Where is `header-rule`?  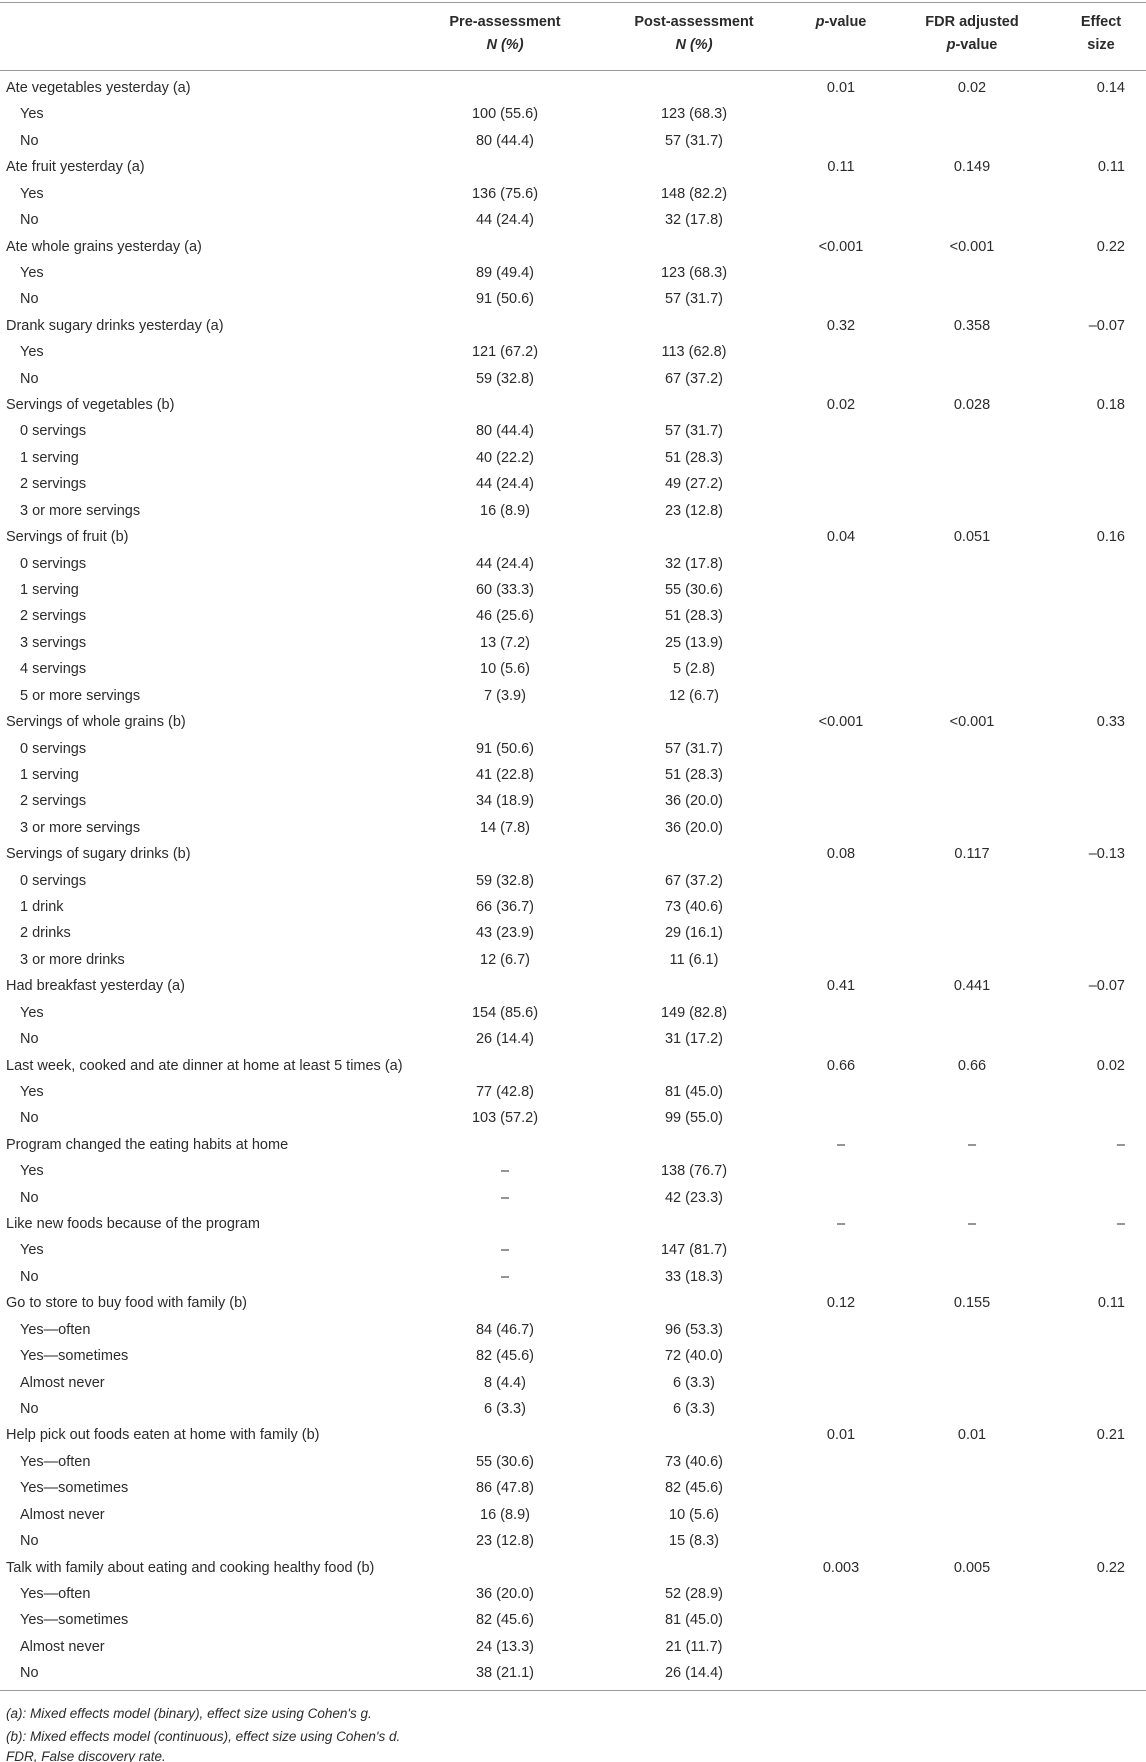
header-rule is located at coordinates (573, 70).